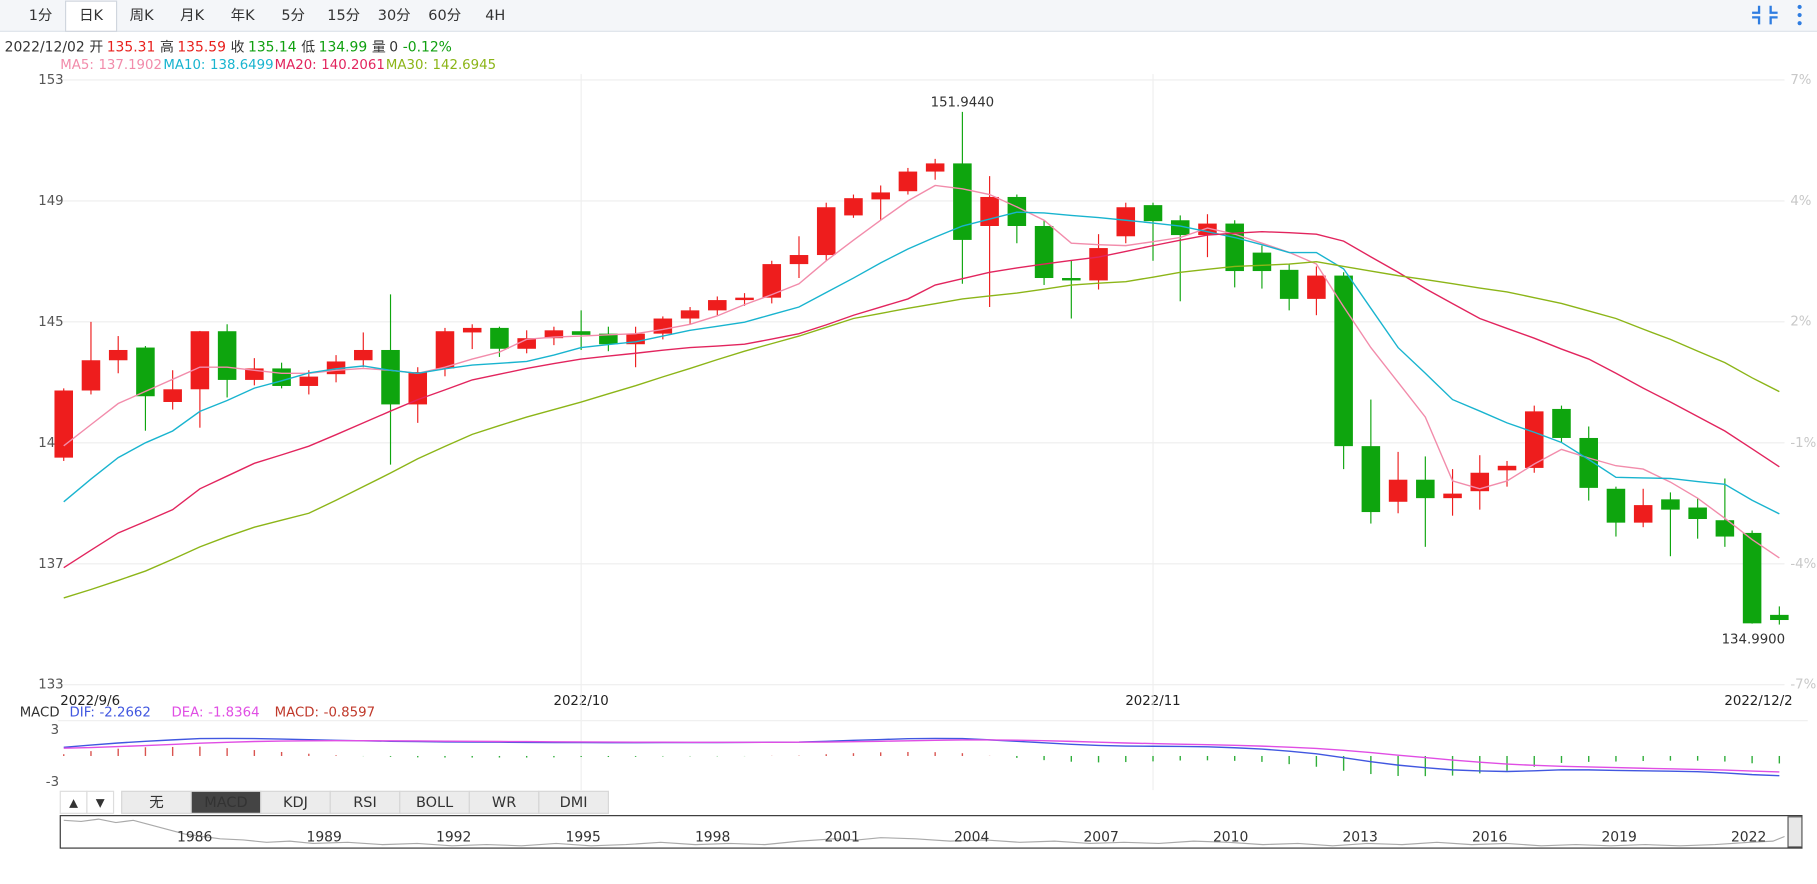 The height and width of the screenshot is (884, 1817). I want to click on period-tab: 日K, so click(91, 16).